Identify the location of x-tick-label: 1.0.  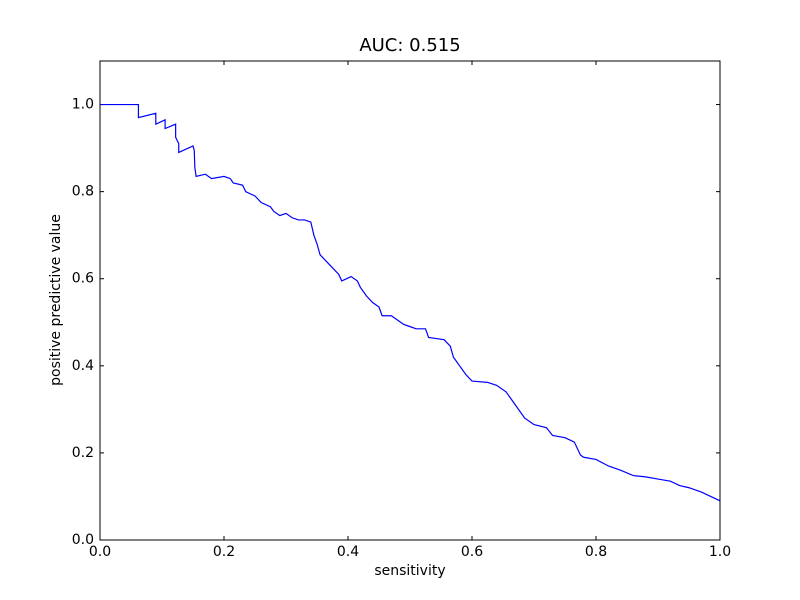
(720, 552).